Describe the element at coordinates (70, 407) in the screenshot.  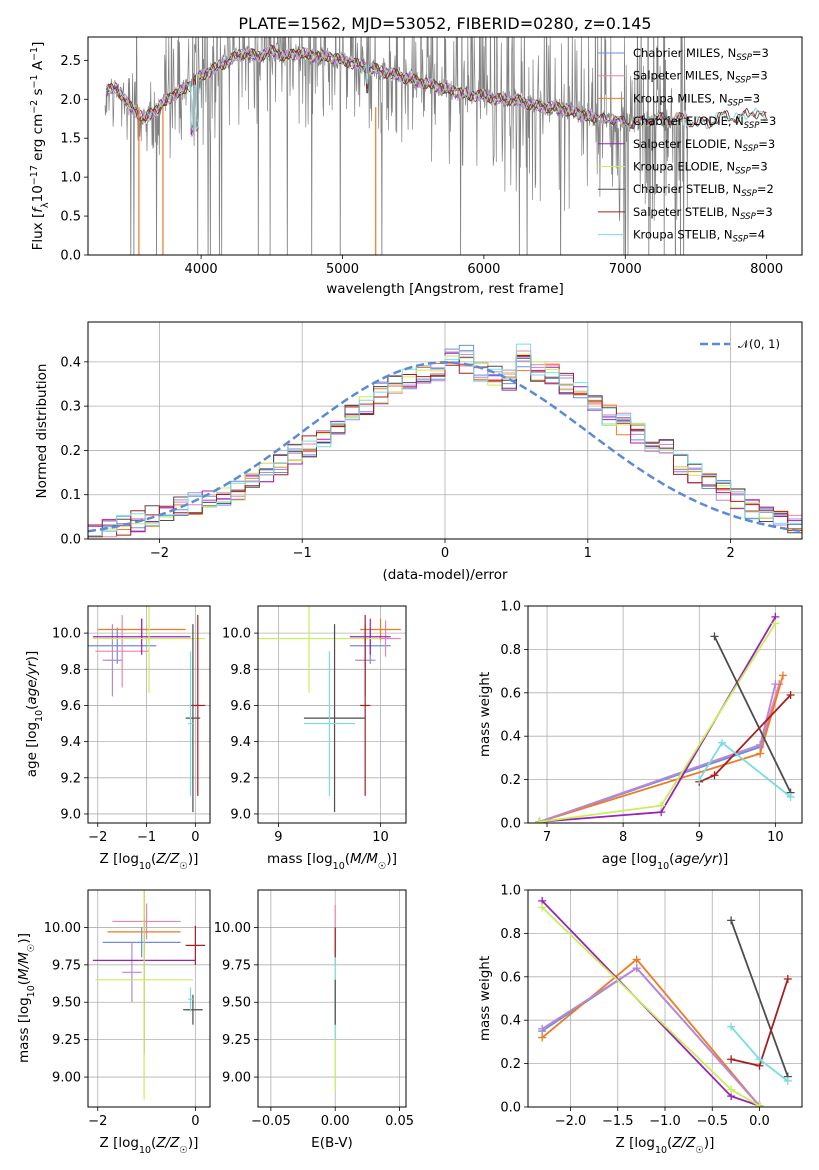
I see `y-tick-label: 0.3` at that location.